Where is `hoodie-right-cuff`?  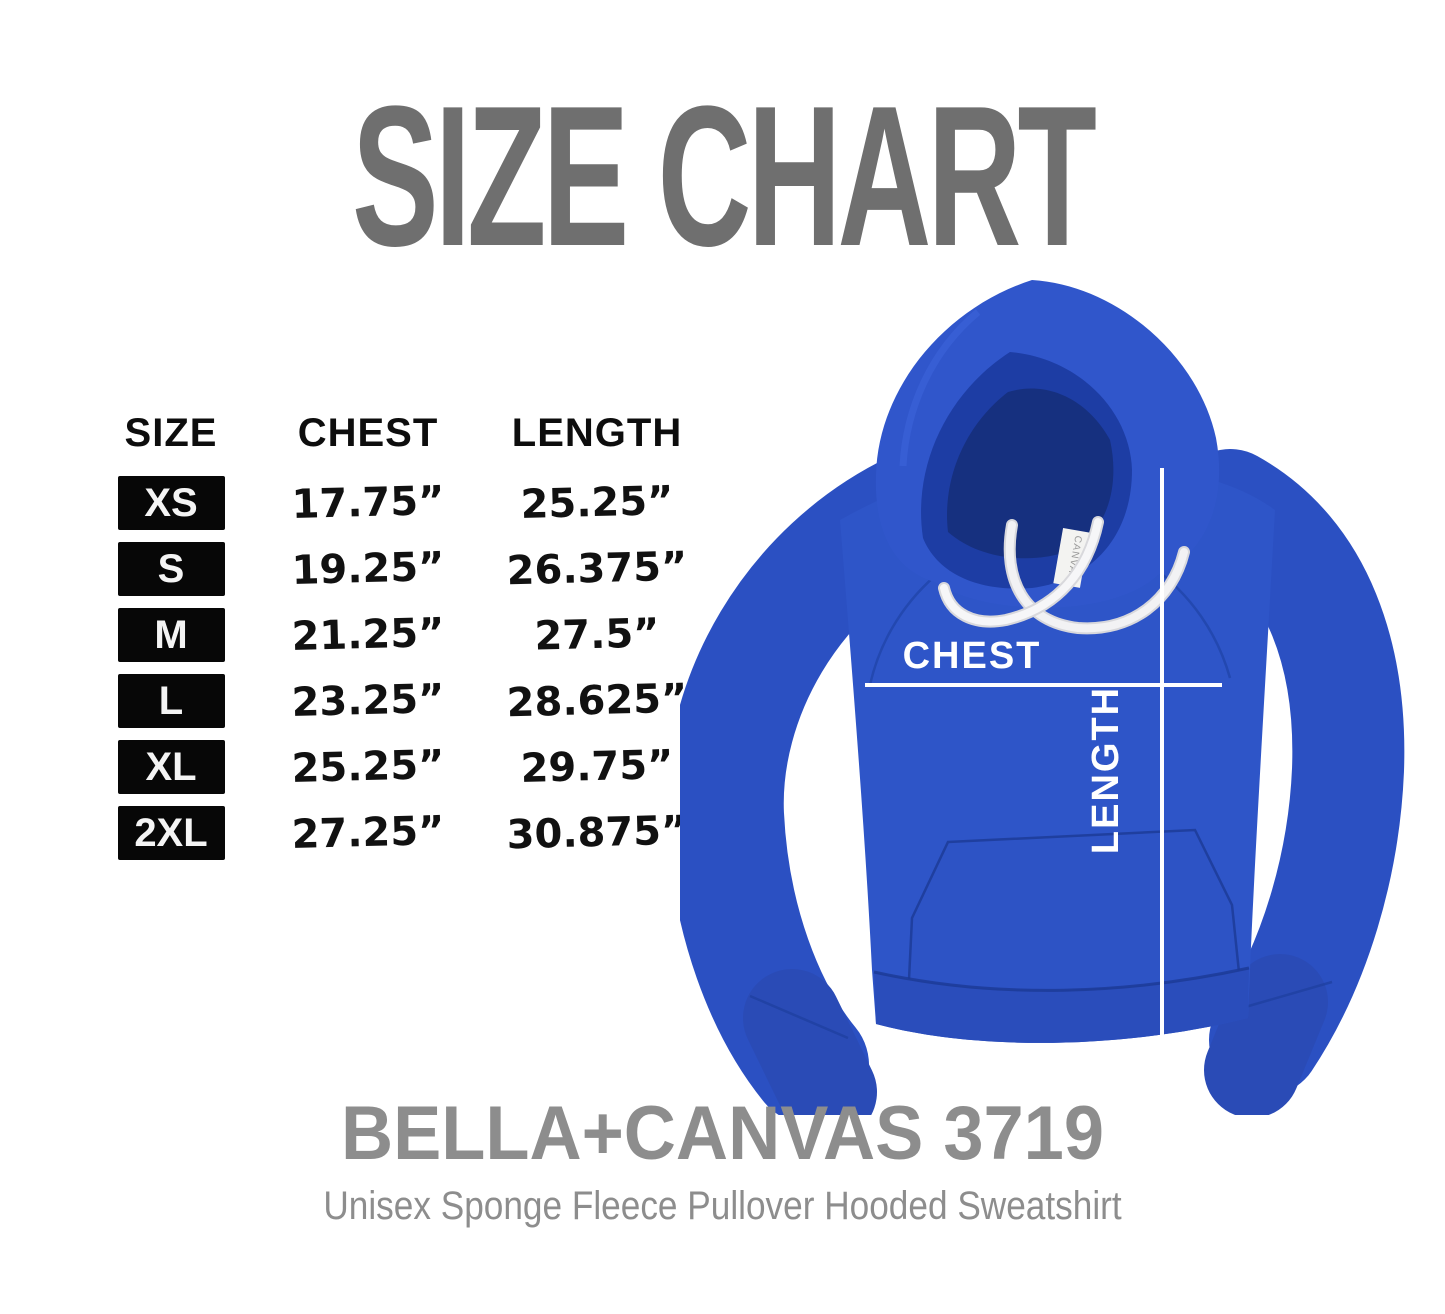
hoodie-right-cuff is located at coordinates (1266, 1034).